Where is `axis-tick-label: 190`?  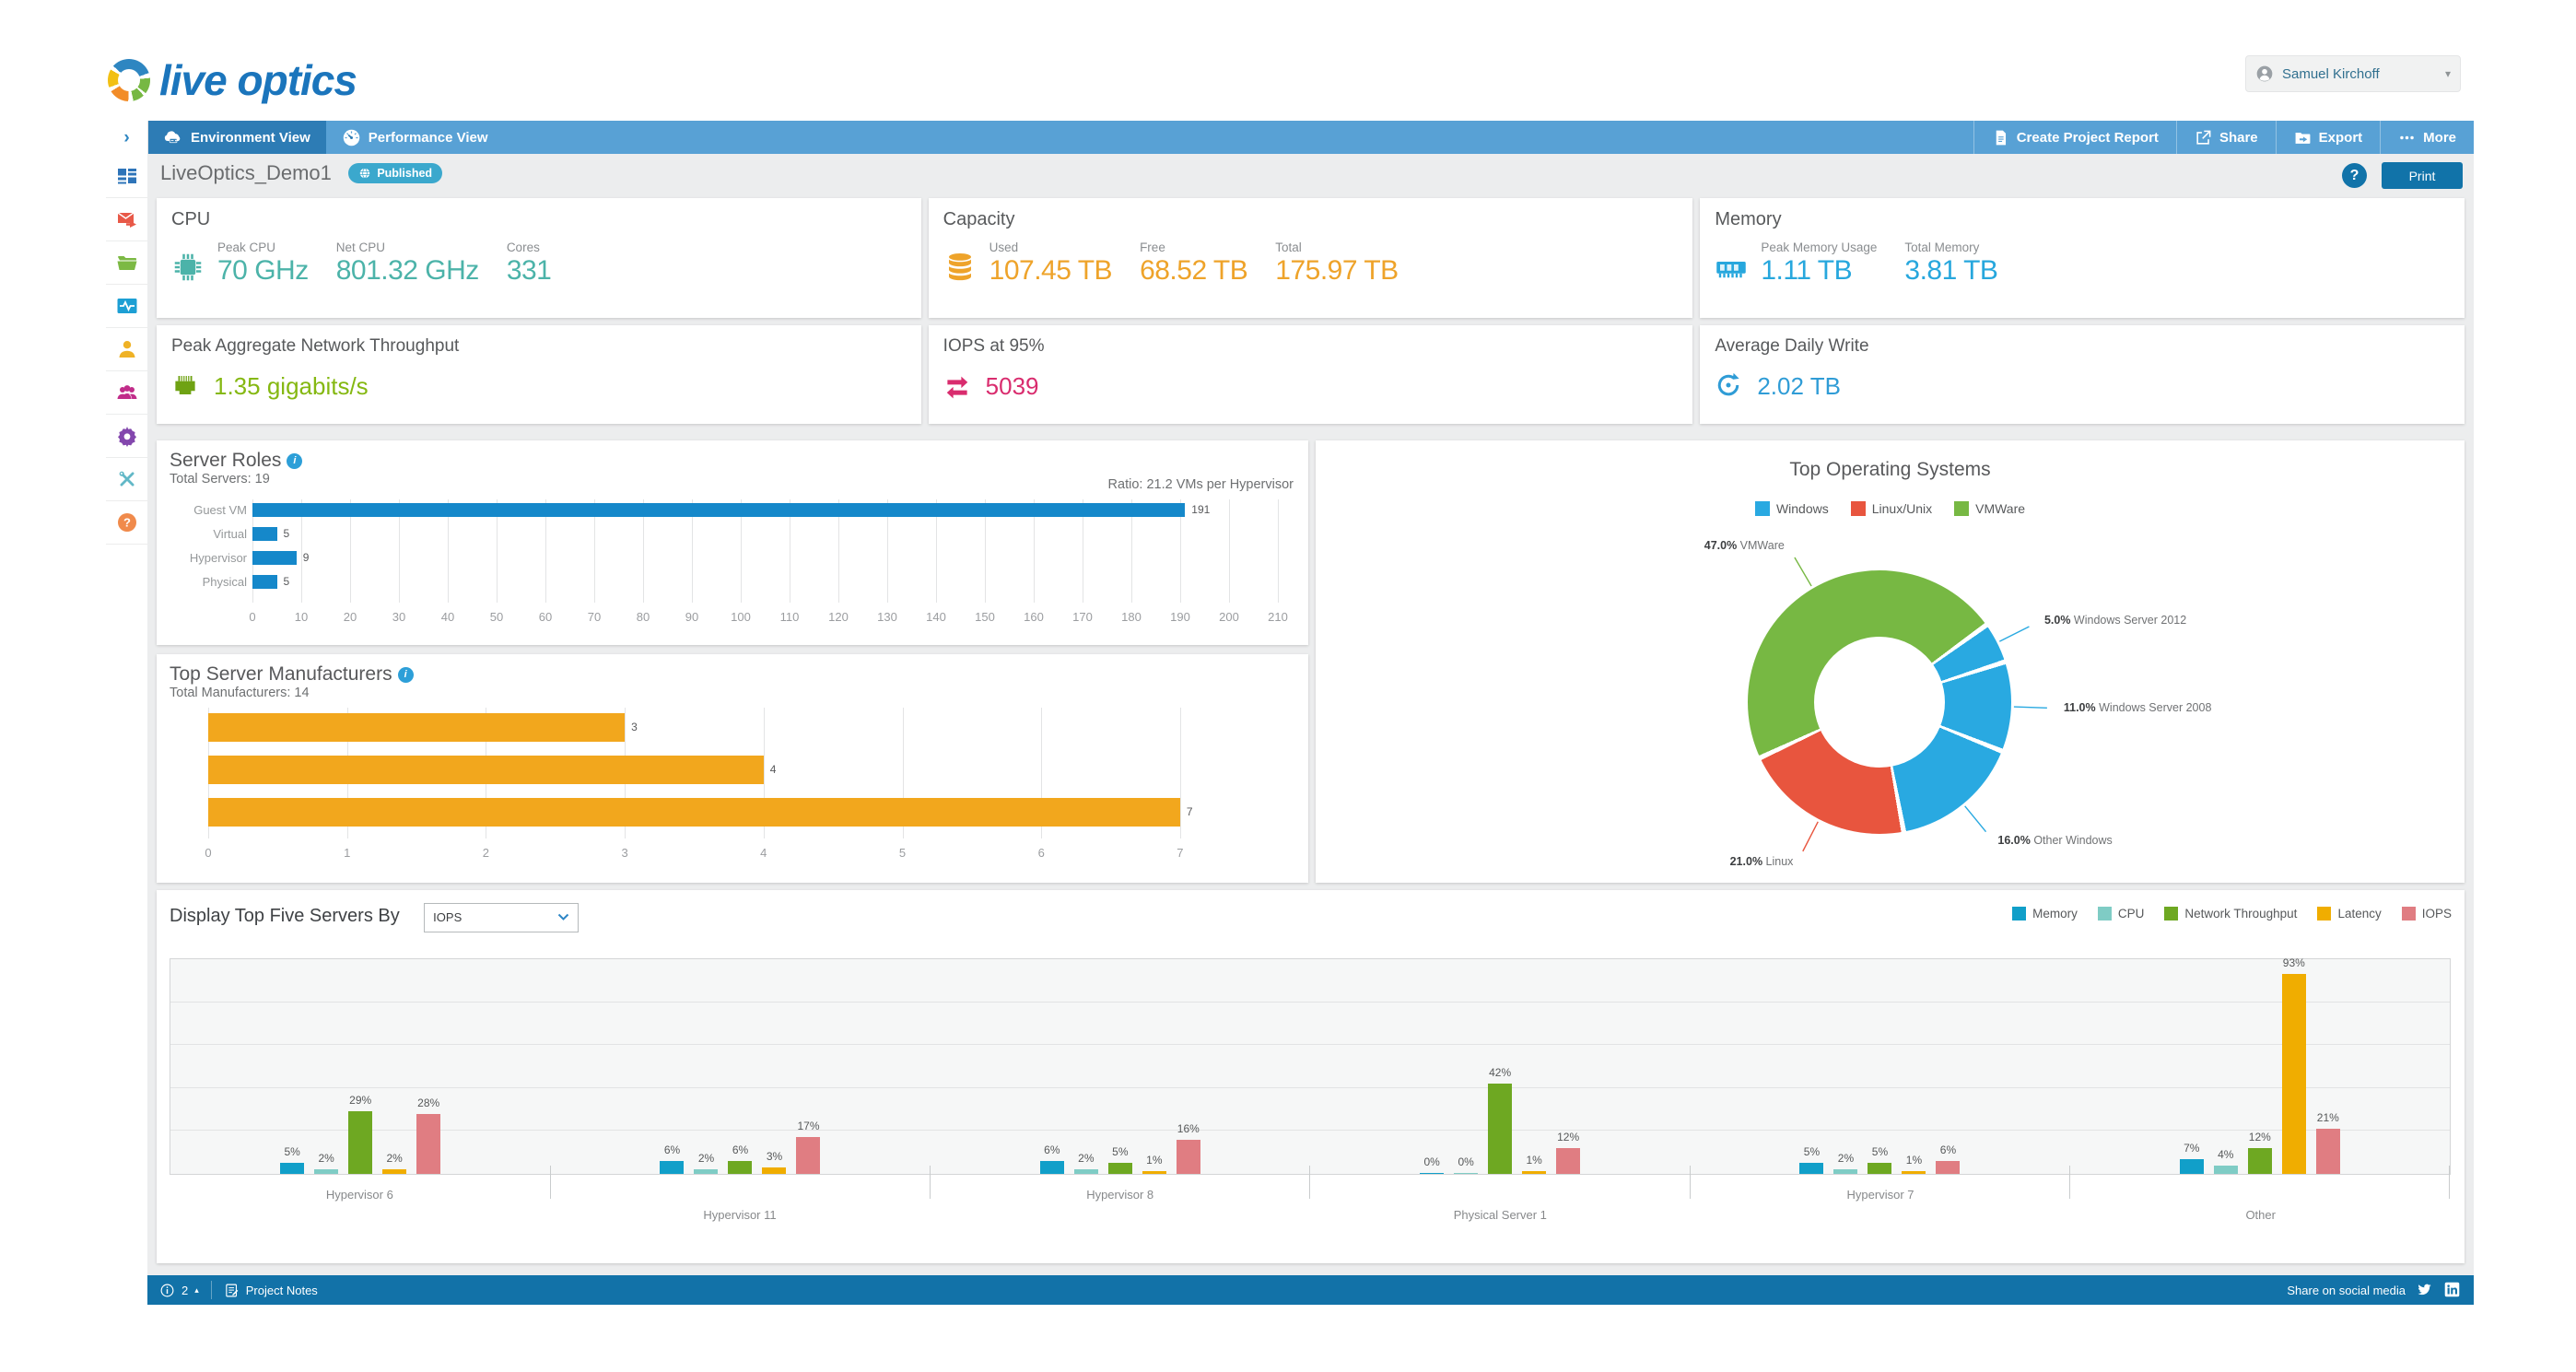 axis-tick-label: 190 is located at coordinates (1180, 617).